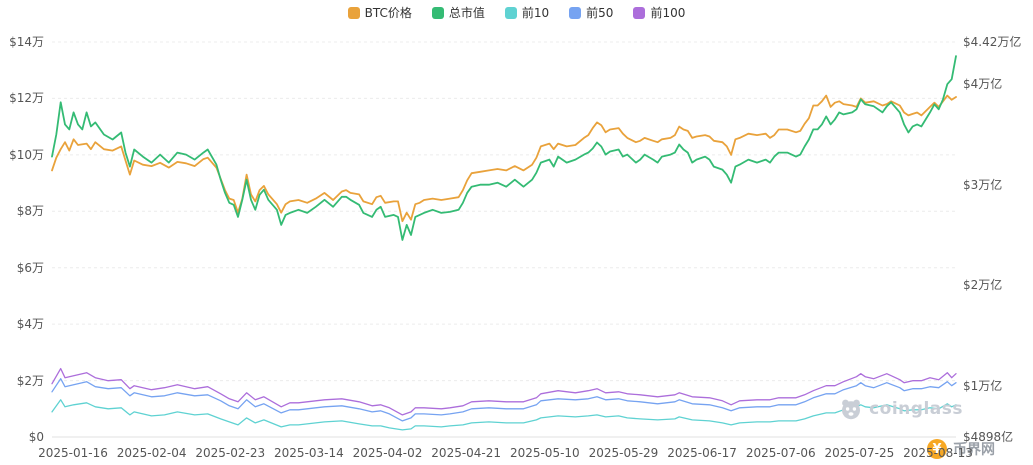 This screenshot has height=465, width=1033. Describe the element at coordinates (30, 267) in the screenshot. I see `y-axis-left-label: $6万` at that location.